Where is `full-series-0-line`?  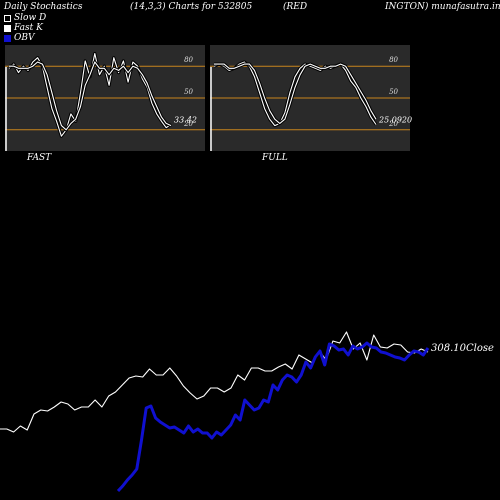 full-series-0-line is located at coordinates (295, 94).